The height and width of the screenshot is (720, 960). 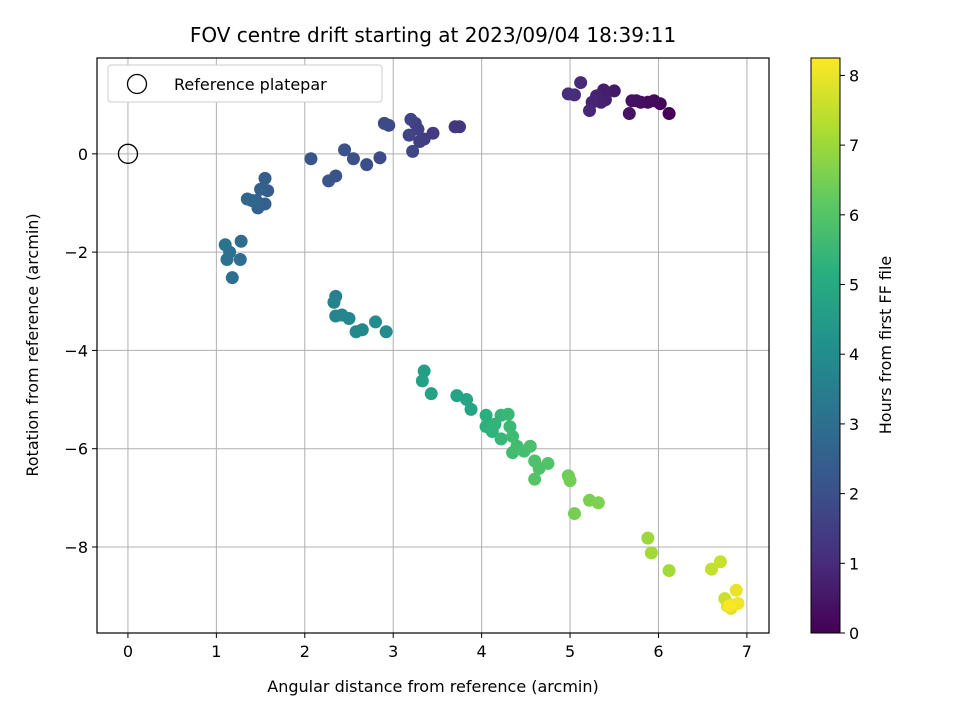 What do you see at coordinates (854, 145) in the screenshot?
I see `colorbar-tick-label: 7` at bounding box center [854, 145].